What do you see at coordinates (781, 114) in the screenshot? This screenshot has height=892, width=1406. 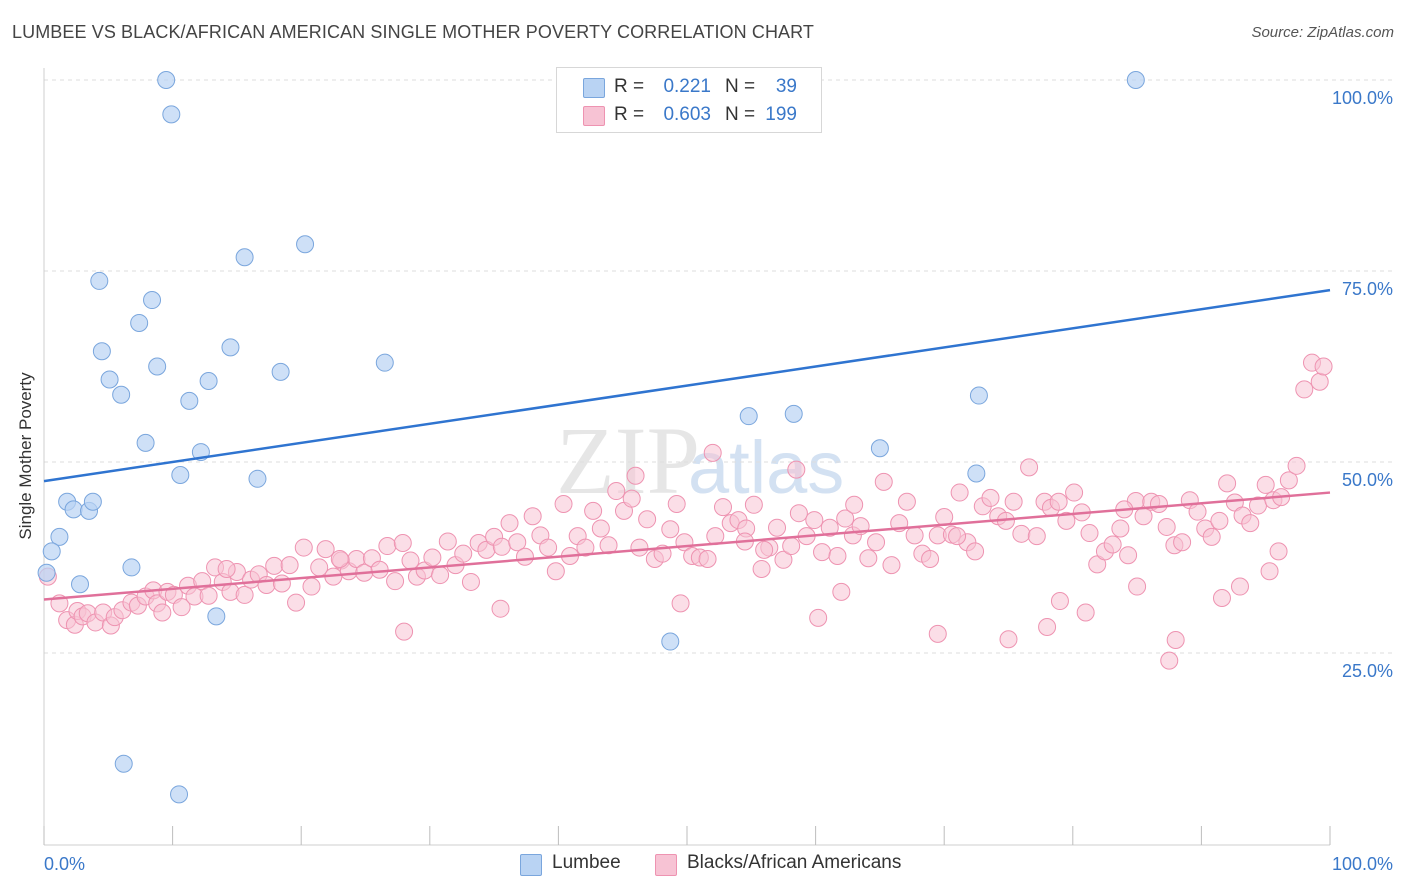 I see `legend-n-value: 199` at bounding box center [781, 114].